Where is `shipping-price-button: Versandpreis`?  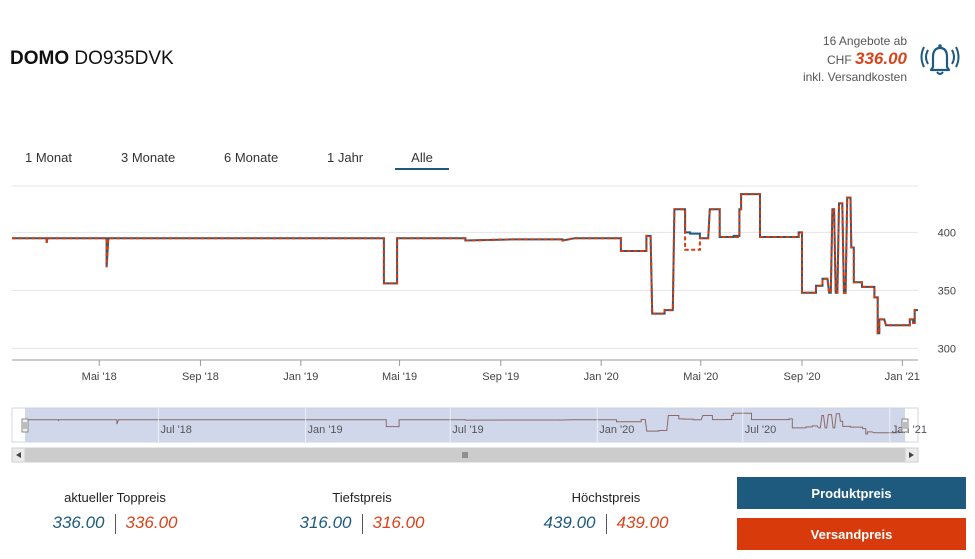
shipping-price-button: Versandpreis is located at coordinates (851, 534).